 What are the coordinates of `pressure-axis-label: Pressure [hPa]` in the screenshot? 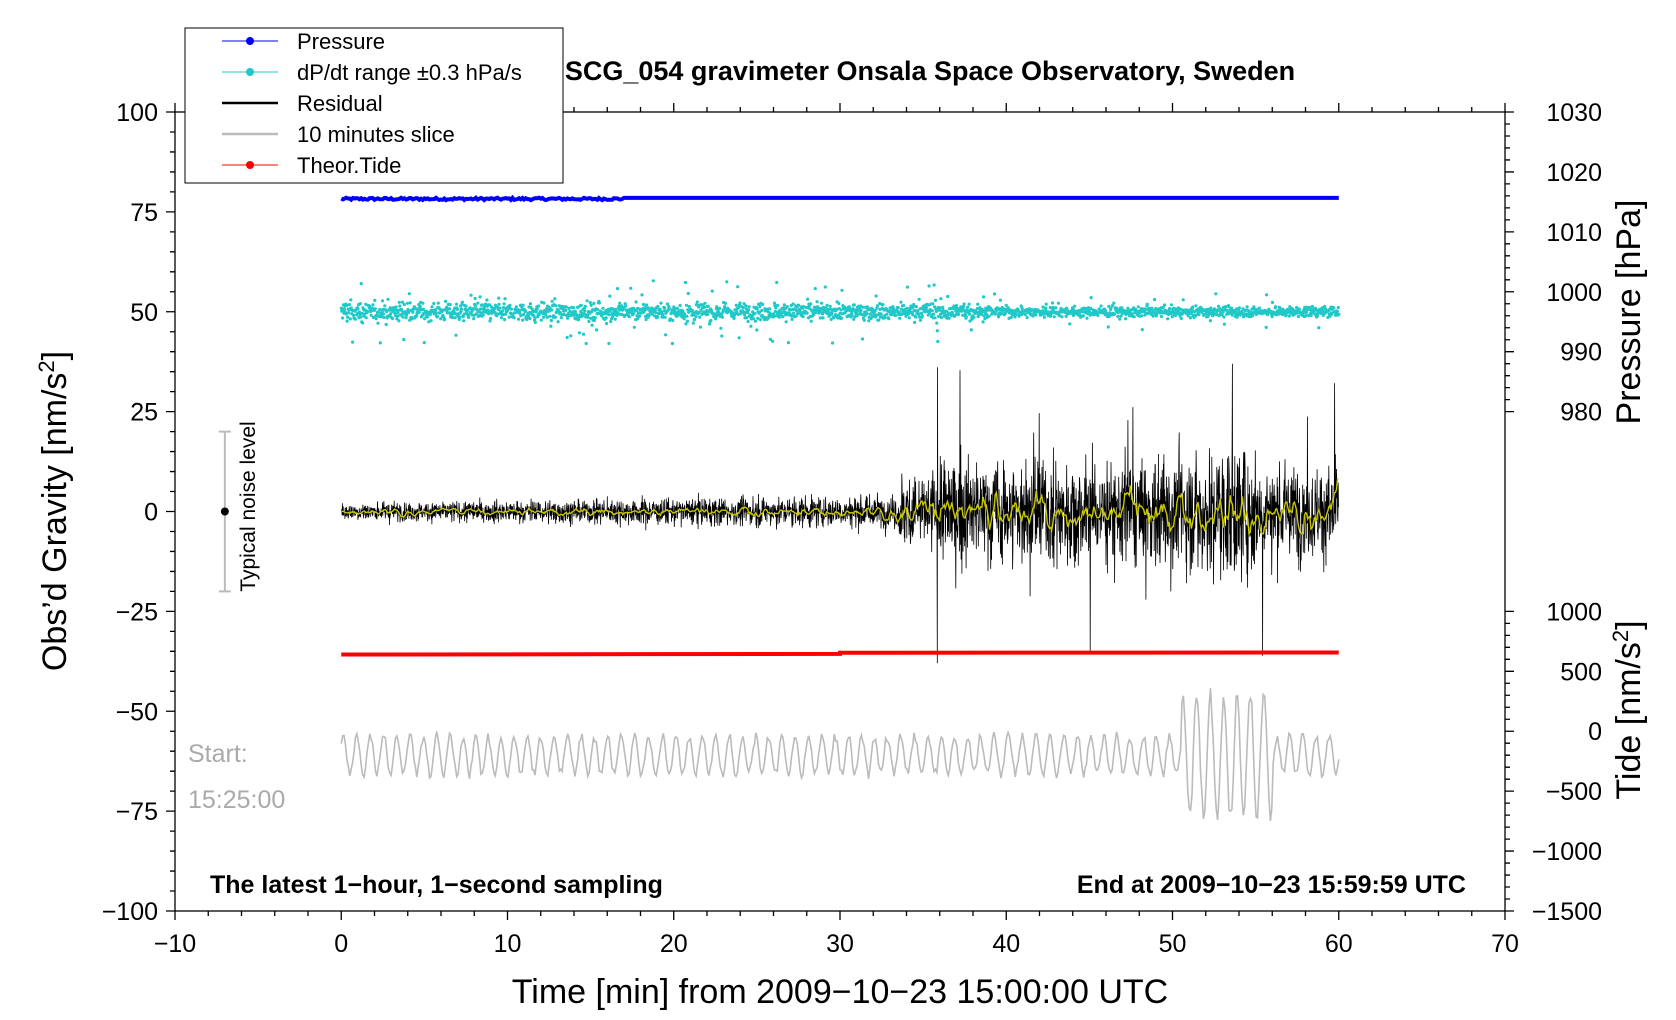 It's located at (1629, 312).